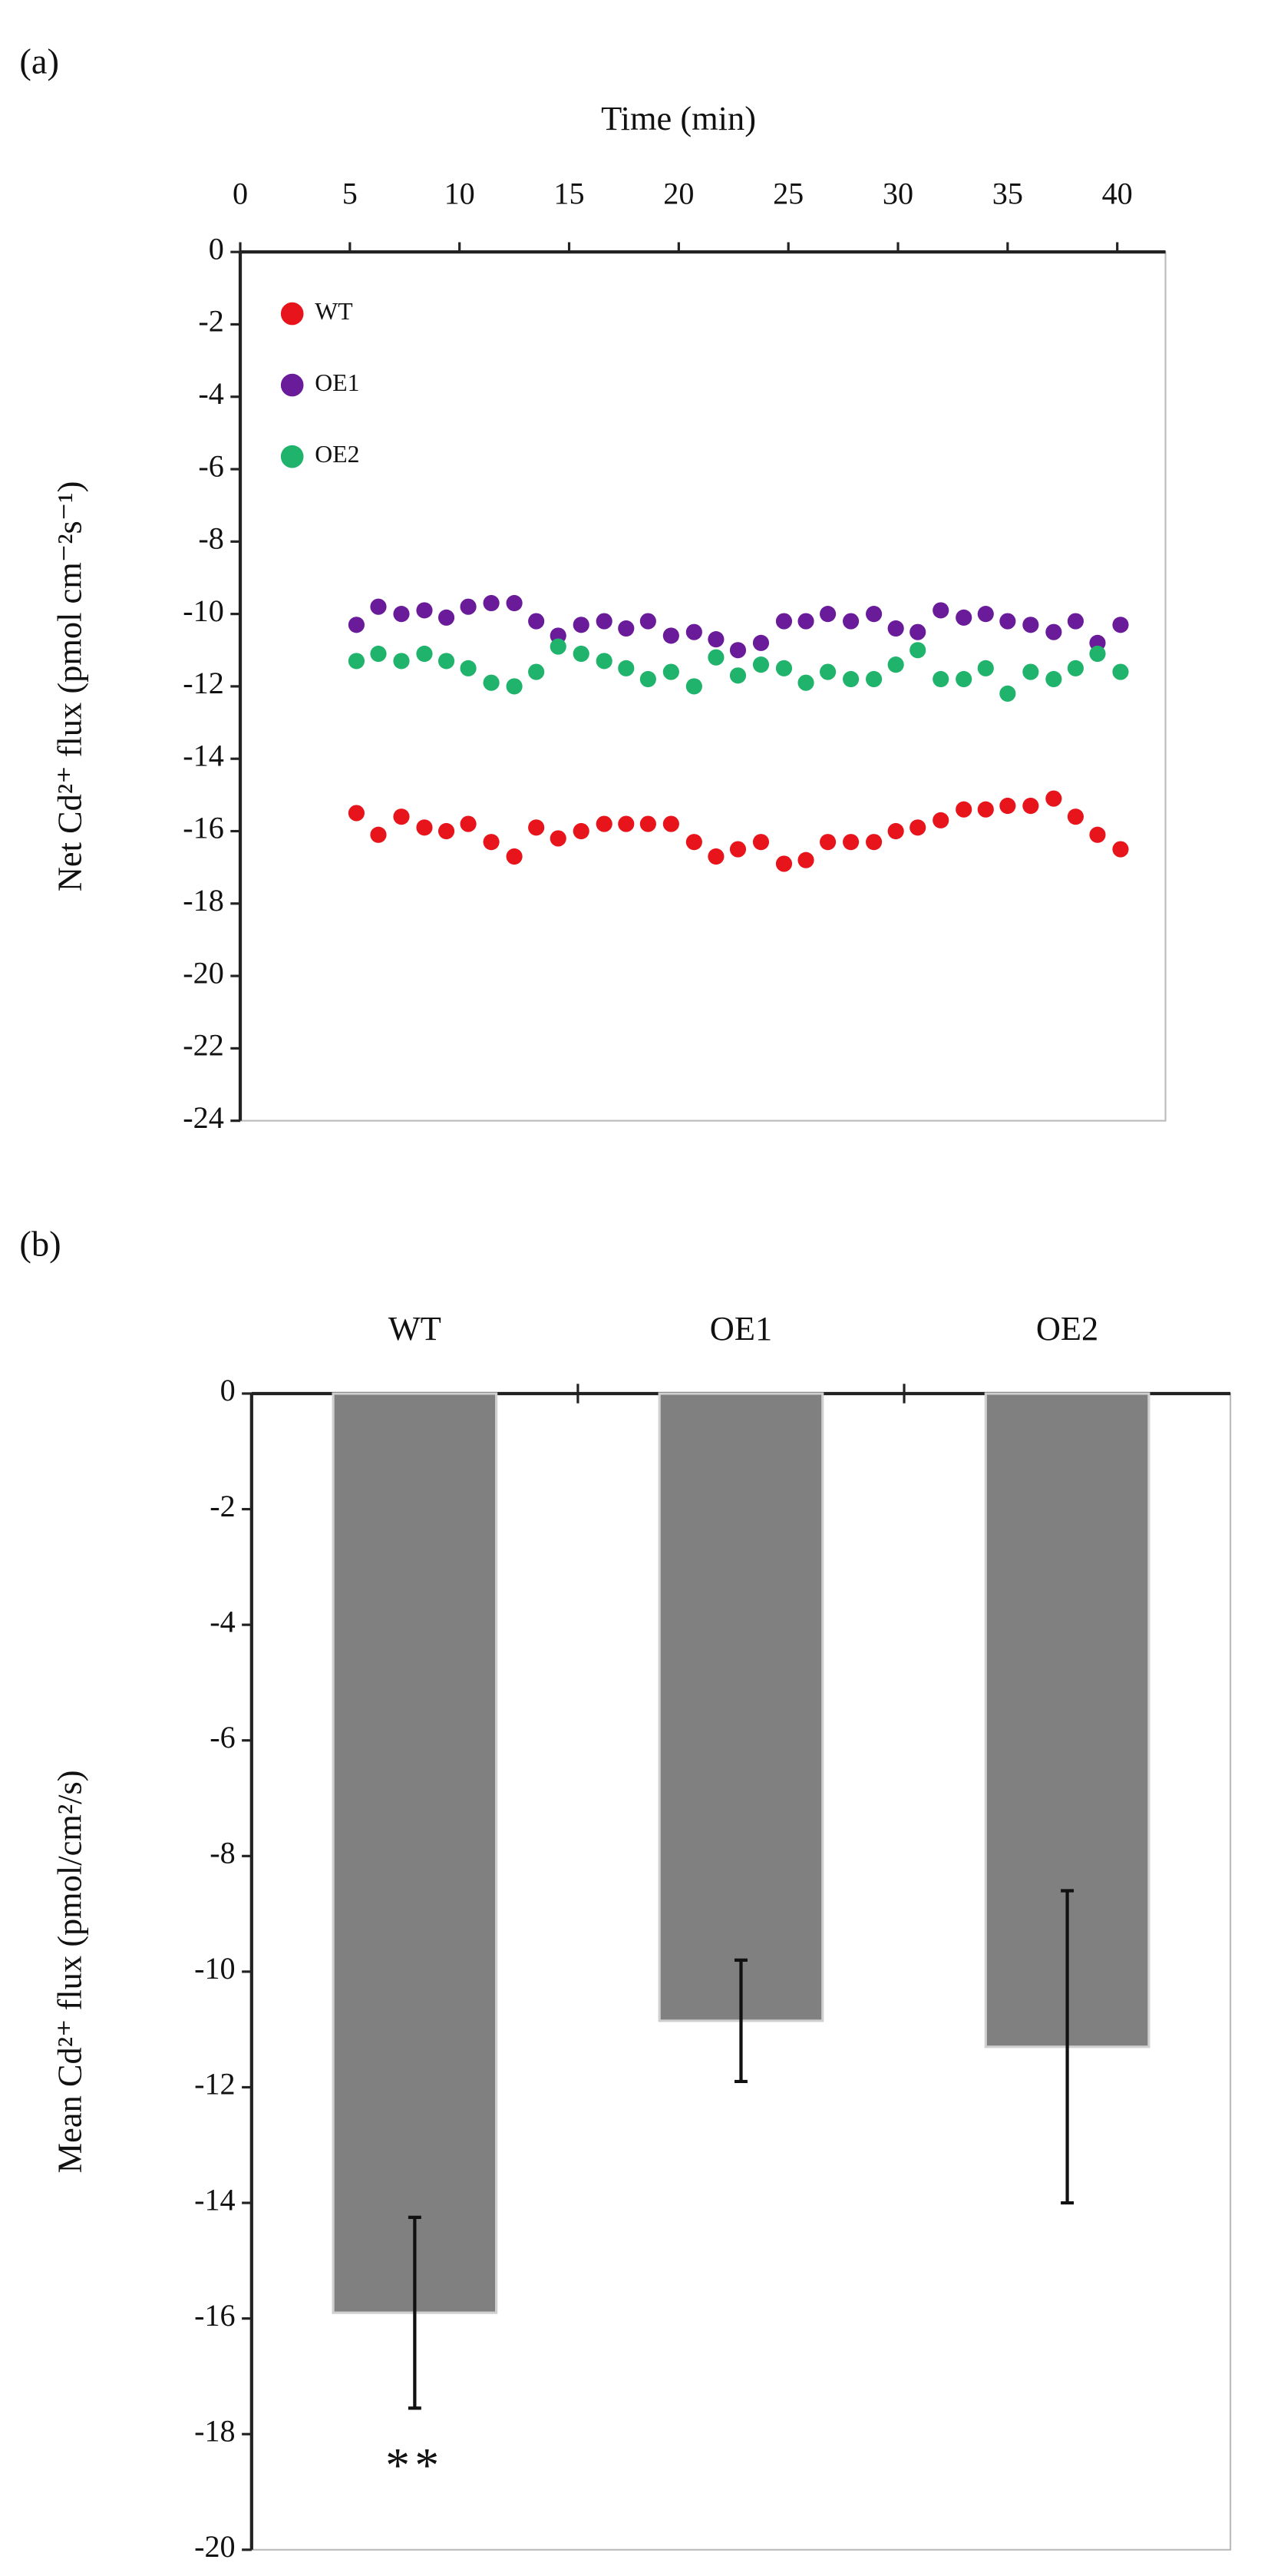 The height and width of the screenshot is (2576, 1271). Describe the element at coordinates (215, 2084) in the screenshot. I see `y-tick-label: -12` at that location.